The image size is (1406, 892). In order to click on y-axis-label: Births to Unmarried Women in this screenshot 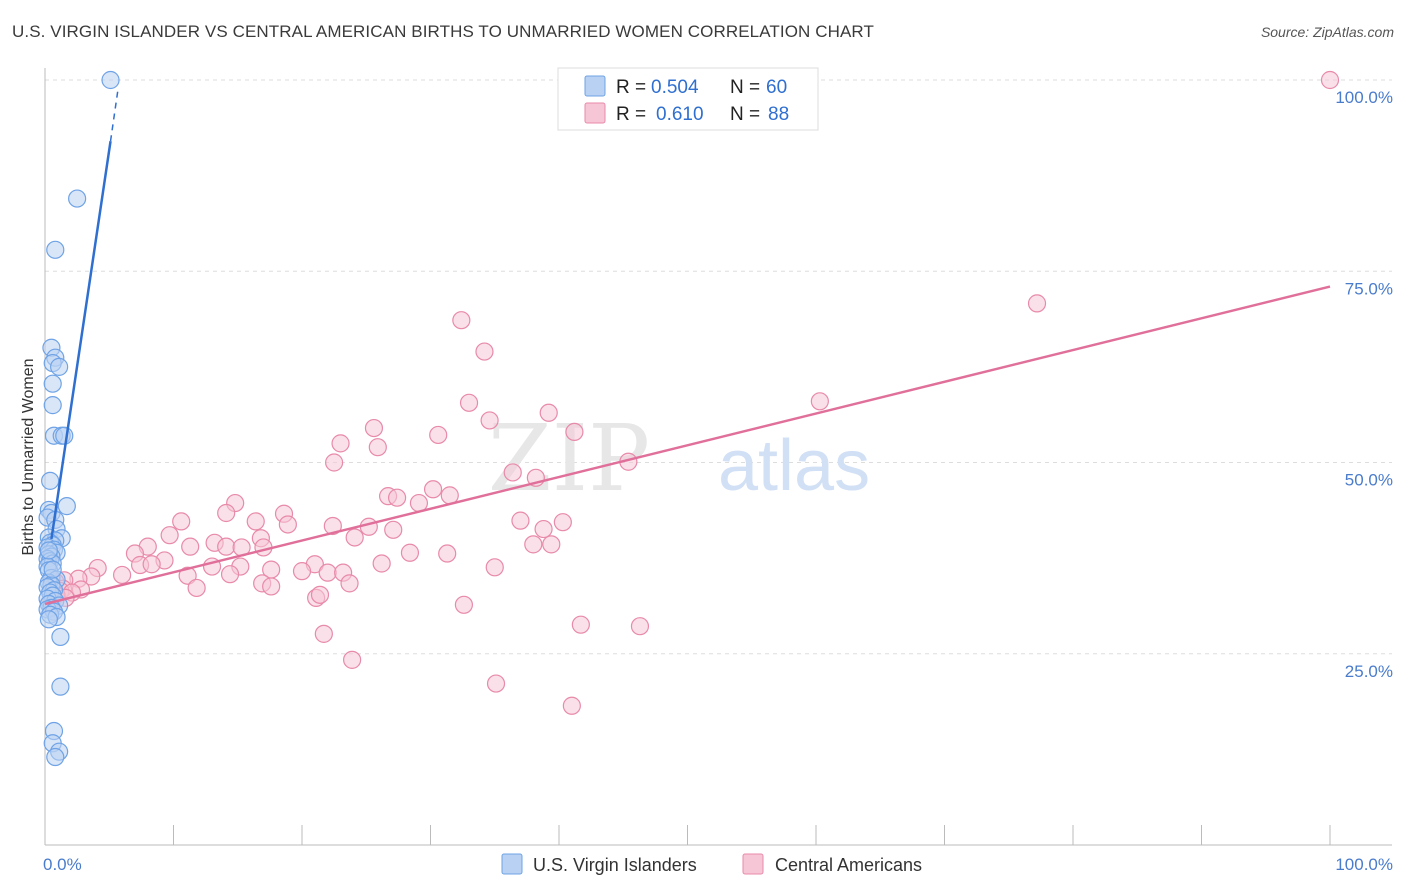, I will do `click(28, 456)`.